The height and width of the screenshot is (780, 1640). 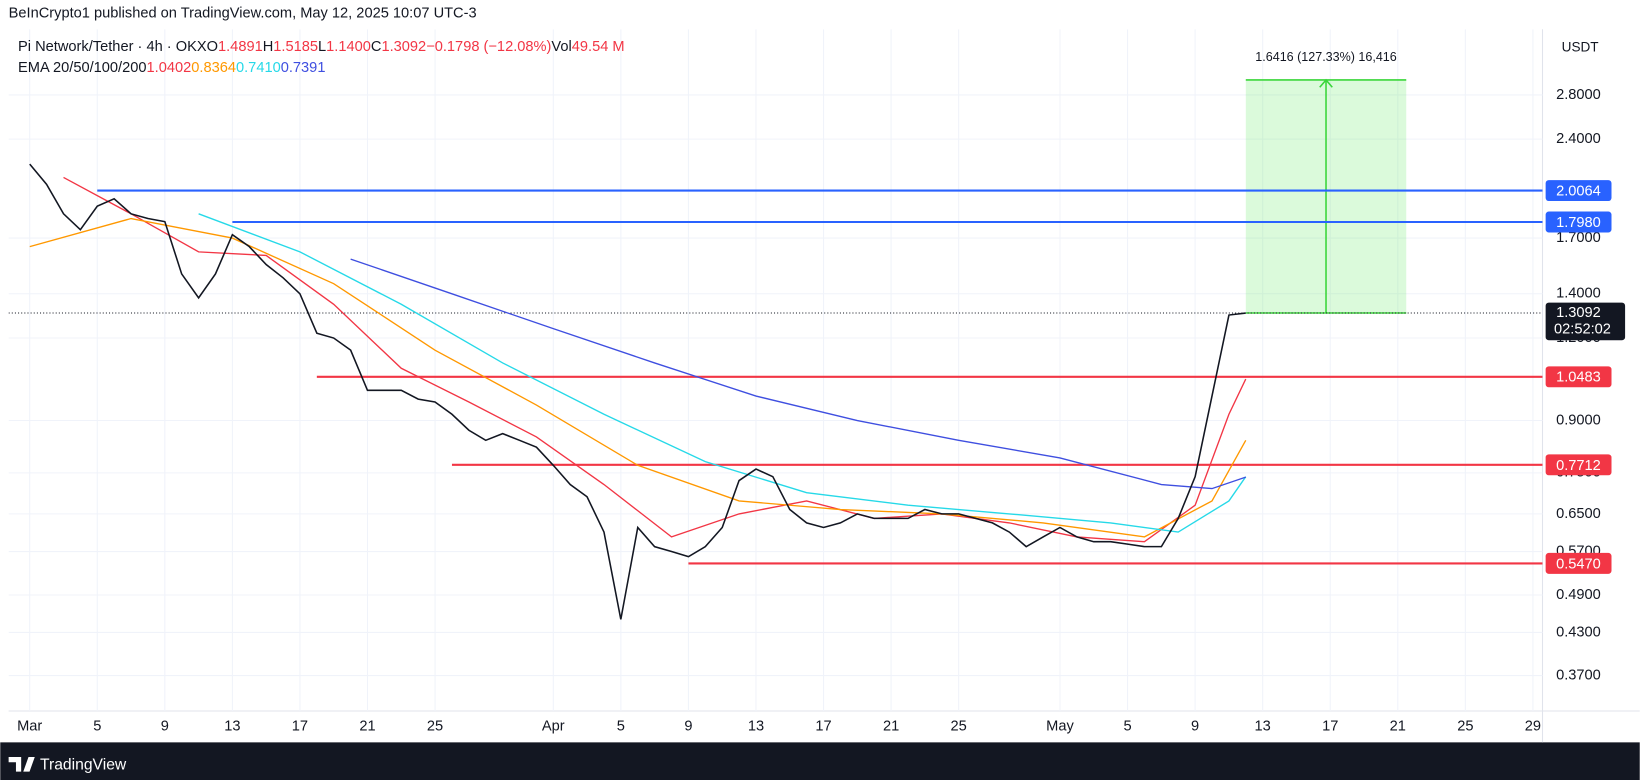 I want to click on x-tick-label: Mar, so click(x=29, y=727).